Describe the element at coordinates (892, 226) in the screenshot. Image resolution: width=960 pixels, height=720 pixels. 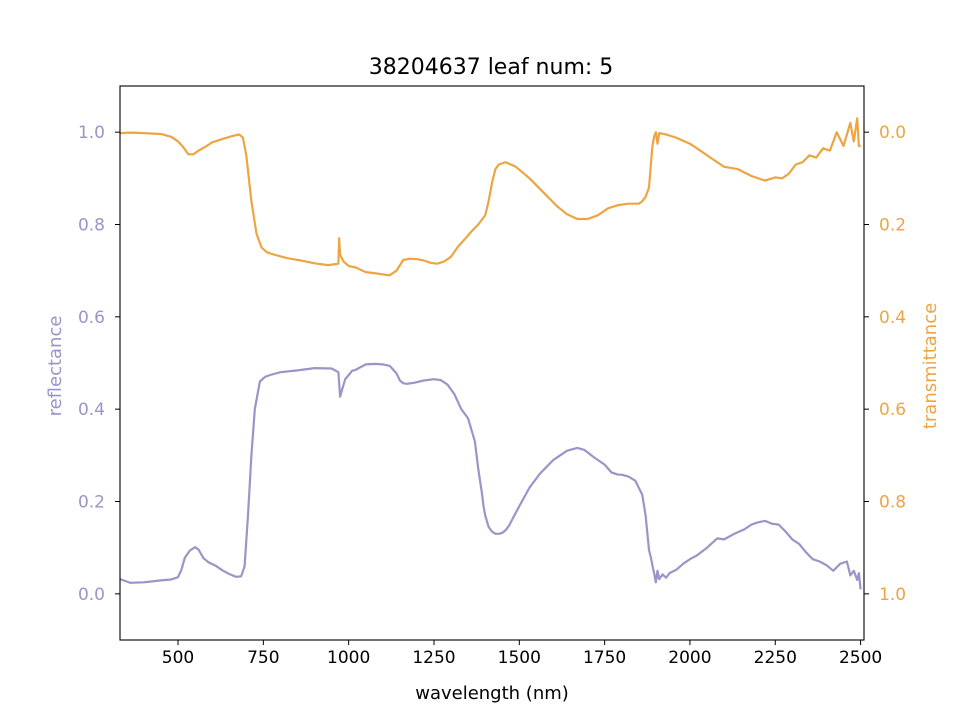
I see `right-tick-label: 0.2` at that location.